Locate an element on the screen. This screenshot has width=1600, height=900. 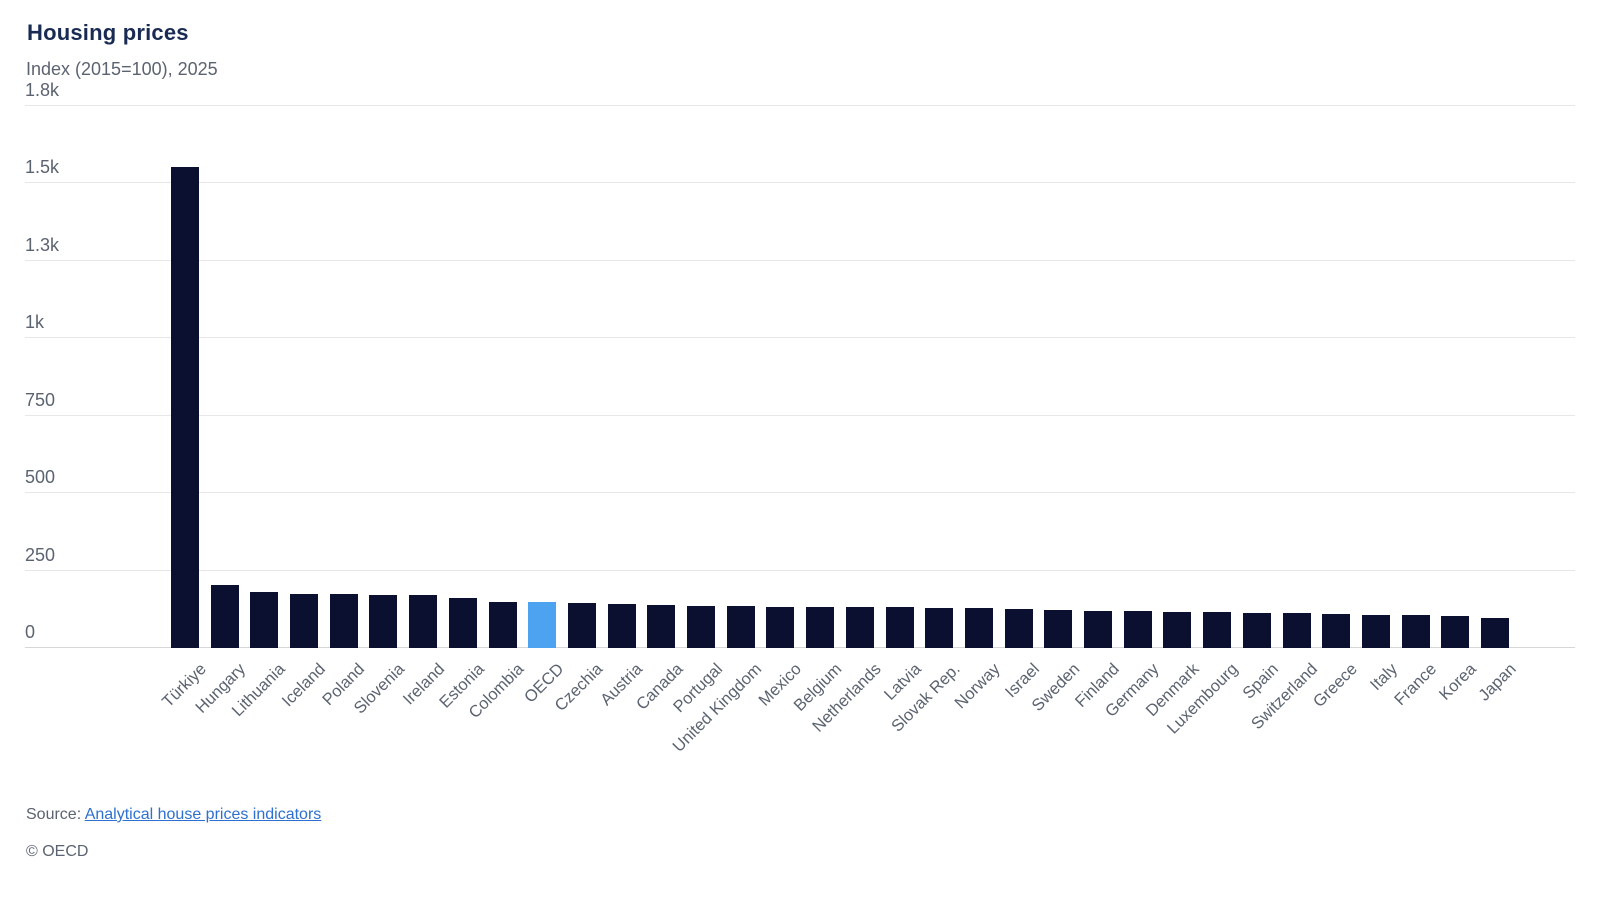
source-prefix-label: Source: is located at coordinates (55, 814).